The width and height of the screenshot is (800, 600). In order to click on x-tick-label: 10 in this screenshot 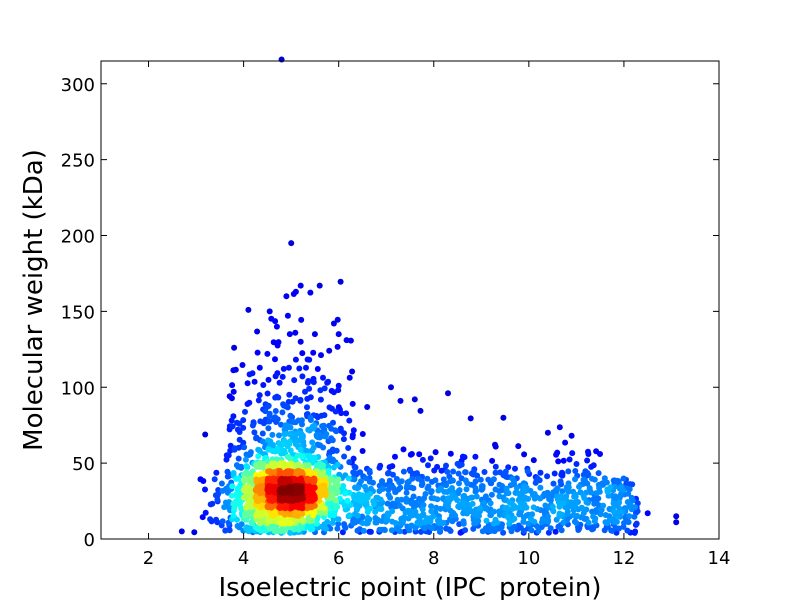, I will do `click(528, 558)`.